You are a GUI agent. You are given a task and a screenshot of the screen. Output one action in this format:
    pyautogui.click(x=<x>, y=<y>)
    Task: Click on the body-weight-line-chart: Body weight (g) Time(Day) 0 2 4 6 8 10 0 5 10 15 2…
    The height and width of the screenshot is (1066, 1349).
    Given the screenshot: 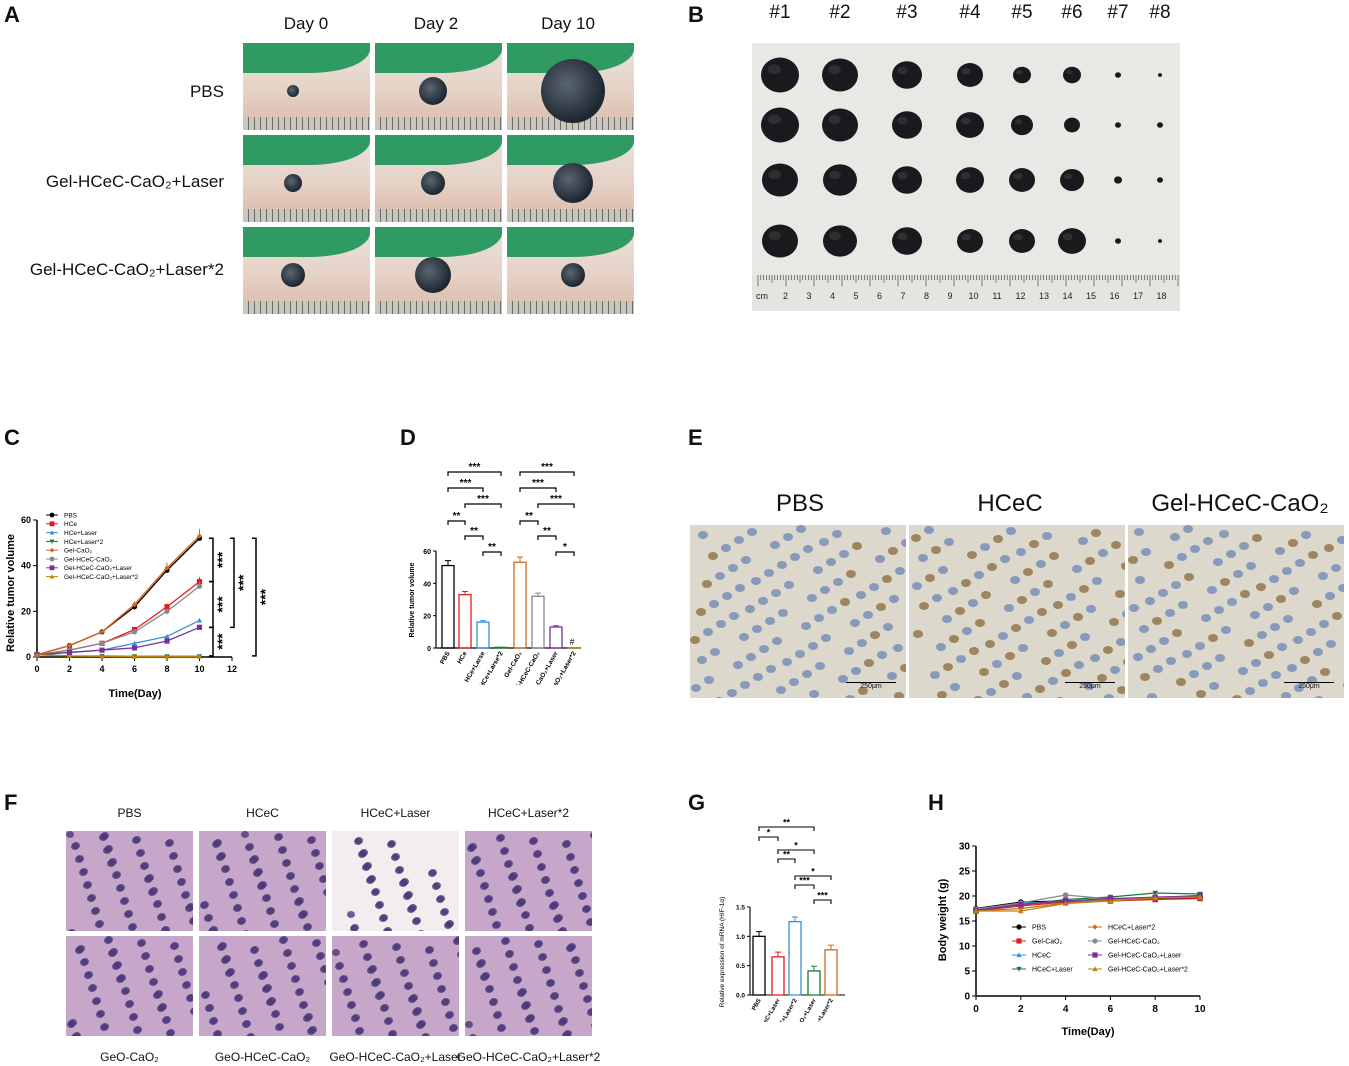 What is the action you would take?
    pyautogui.click(x=1071, y=940)
    